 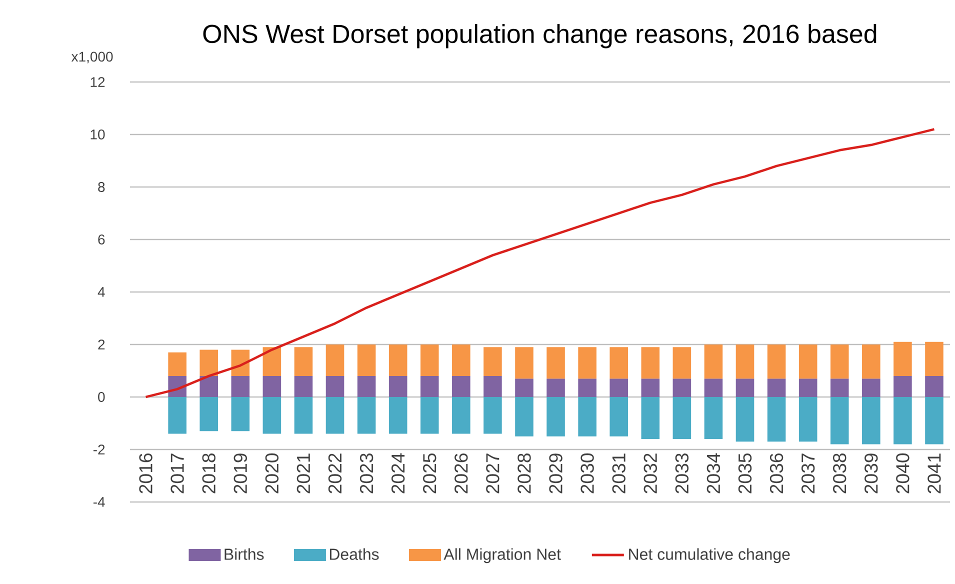 I want to click on x-tick-label: 2041, so click(x=934, y=474).